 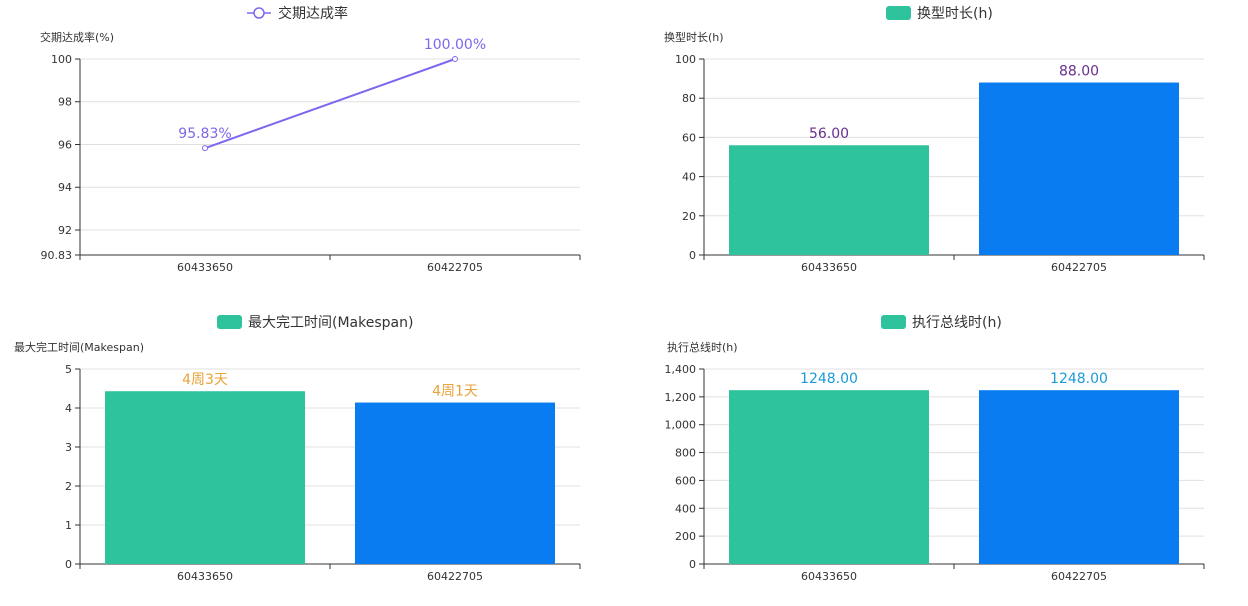 I want to click on legend: 最大完工时间(Makespan), so click(x=315, y=323).